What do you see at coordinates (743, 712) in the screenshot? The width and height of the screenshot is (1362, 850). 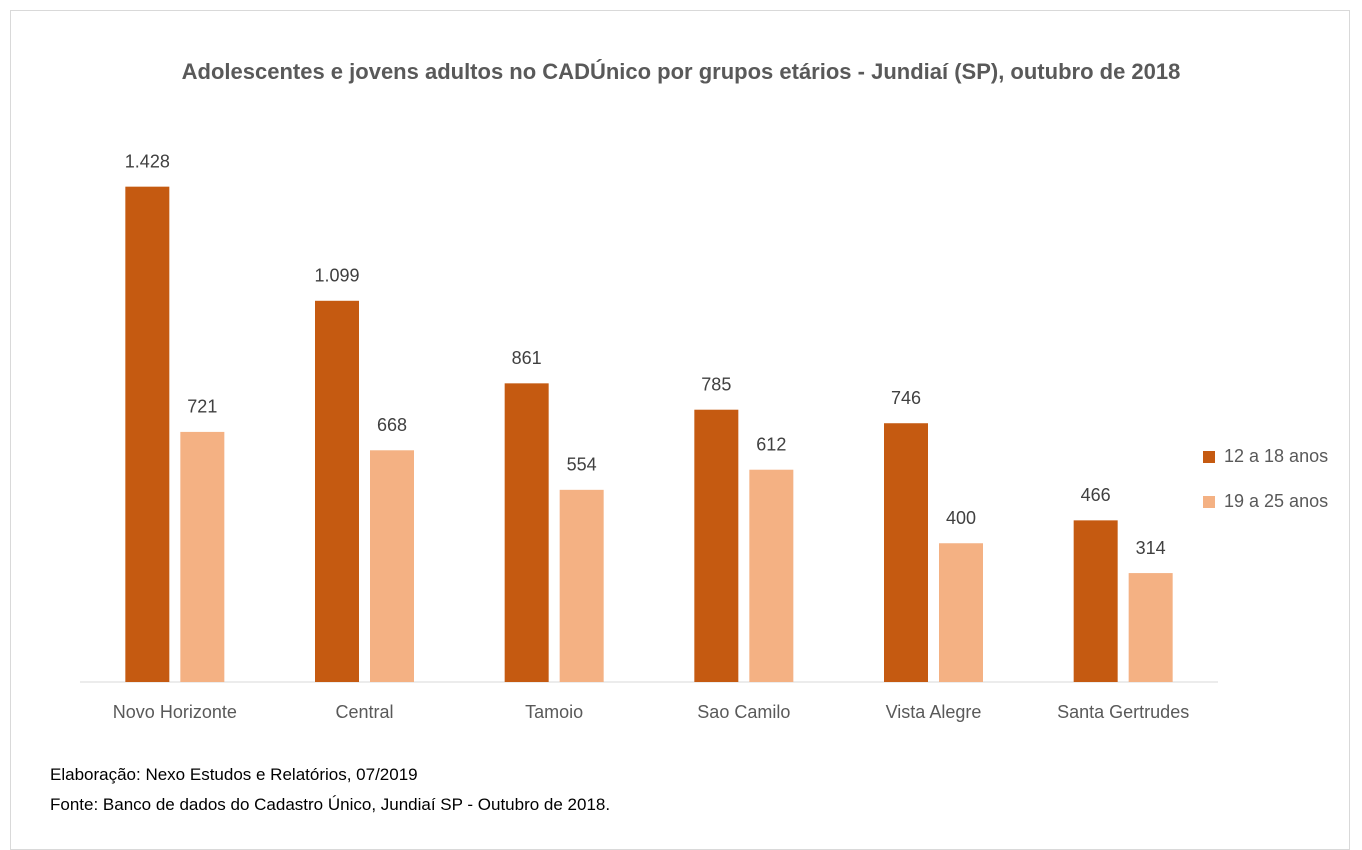 I see `x-tick-label: Sao Camilo` at bounding box center [743, 712].